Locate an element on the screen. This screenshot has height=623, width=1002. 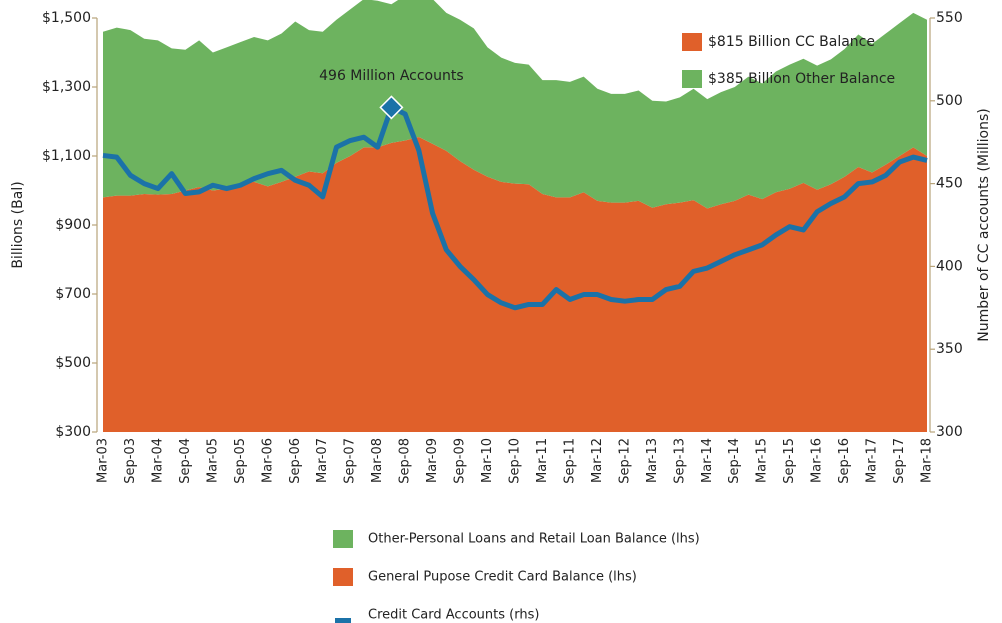
x-tick-label: Mar-12 is located at coordinates (597, 460).